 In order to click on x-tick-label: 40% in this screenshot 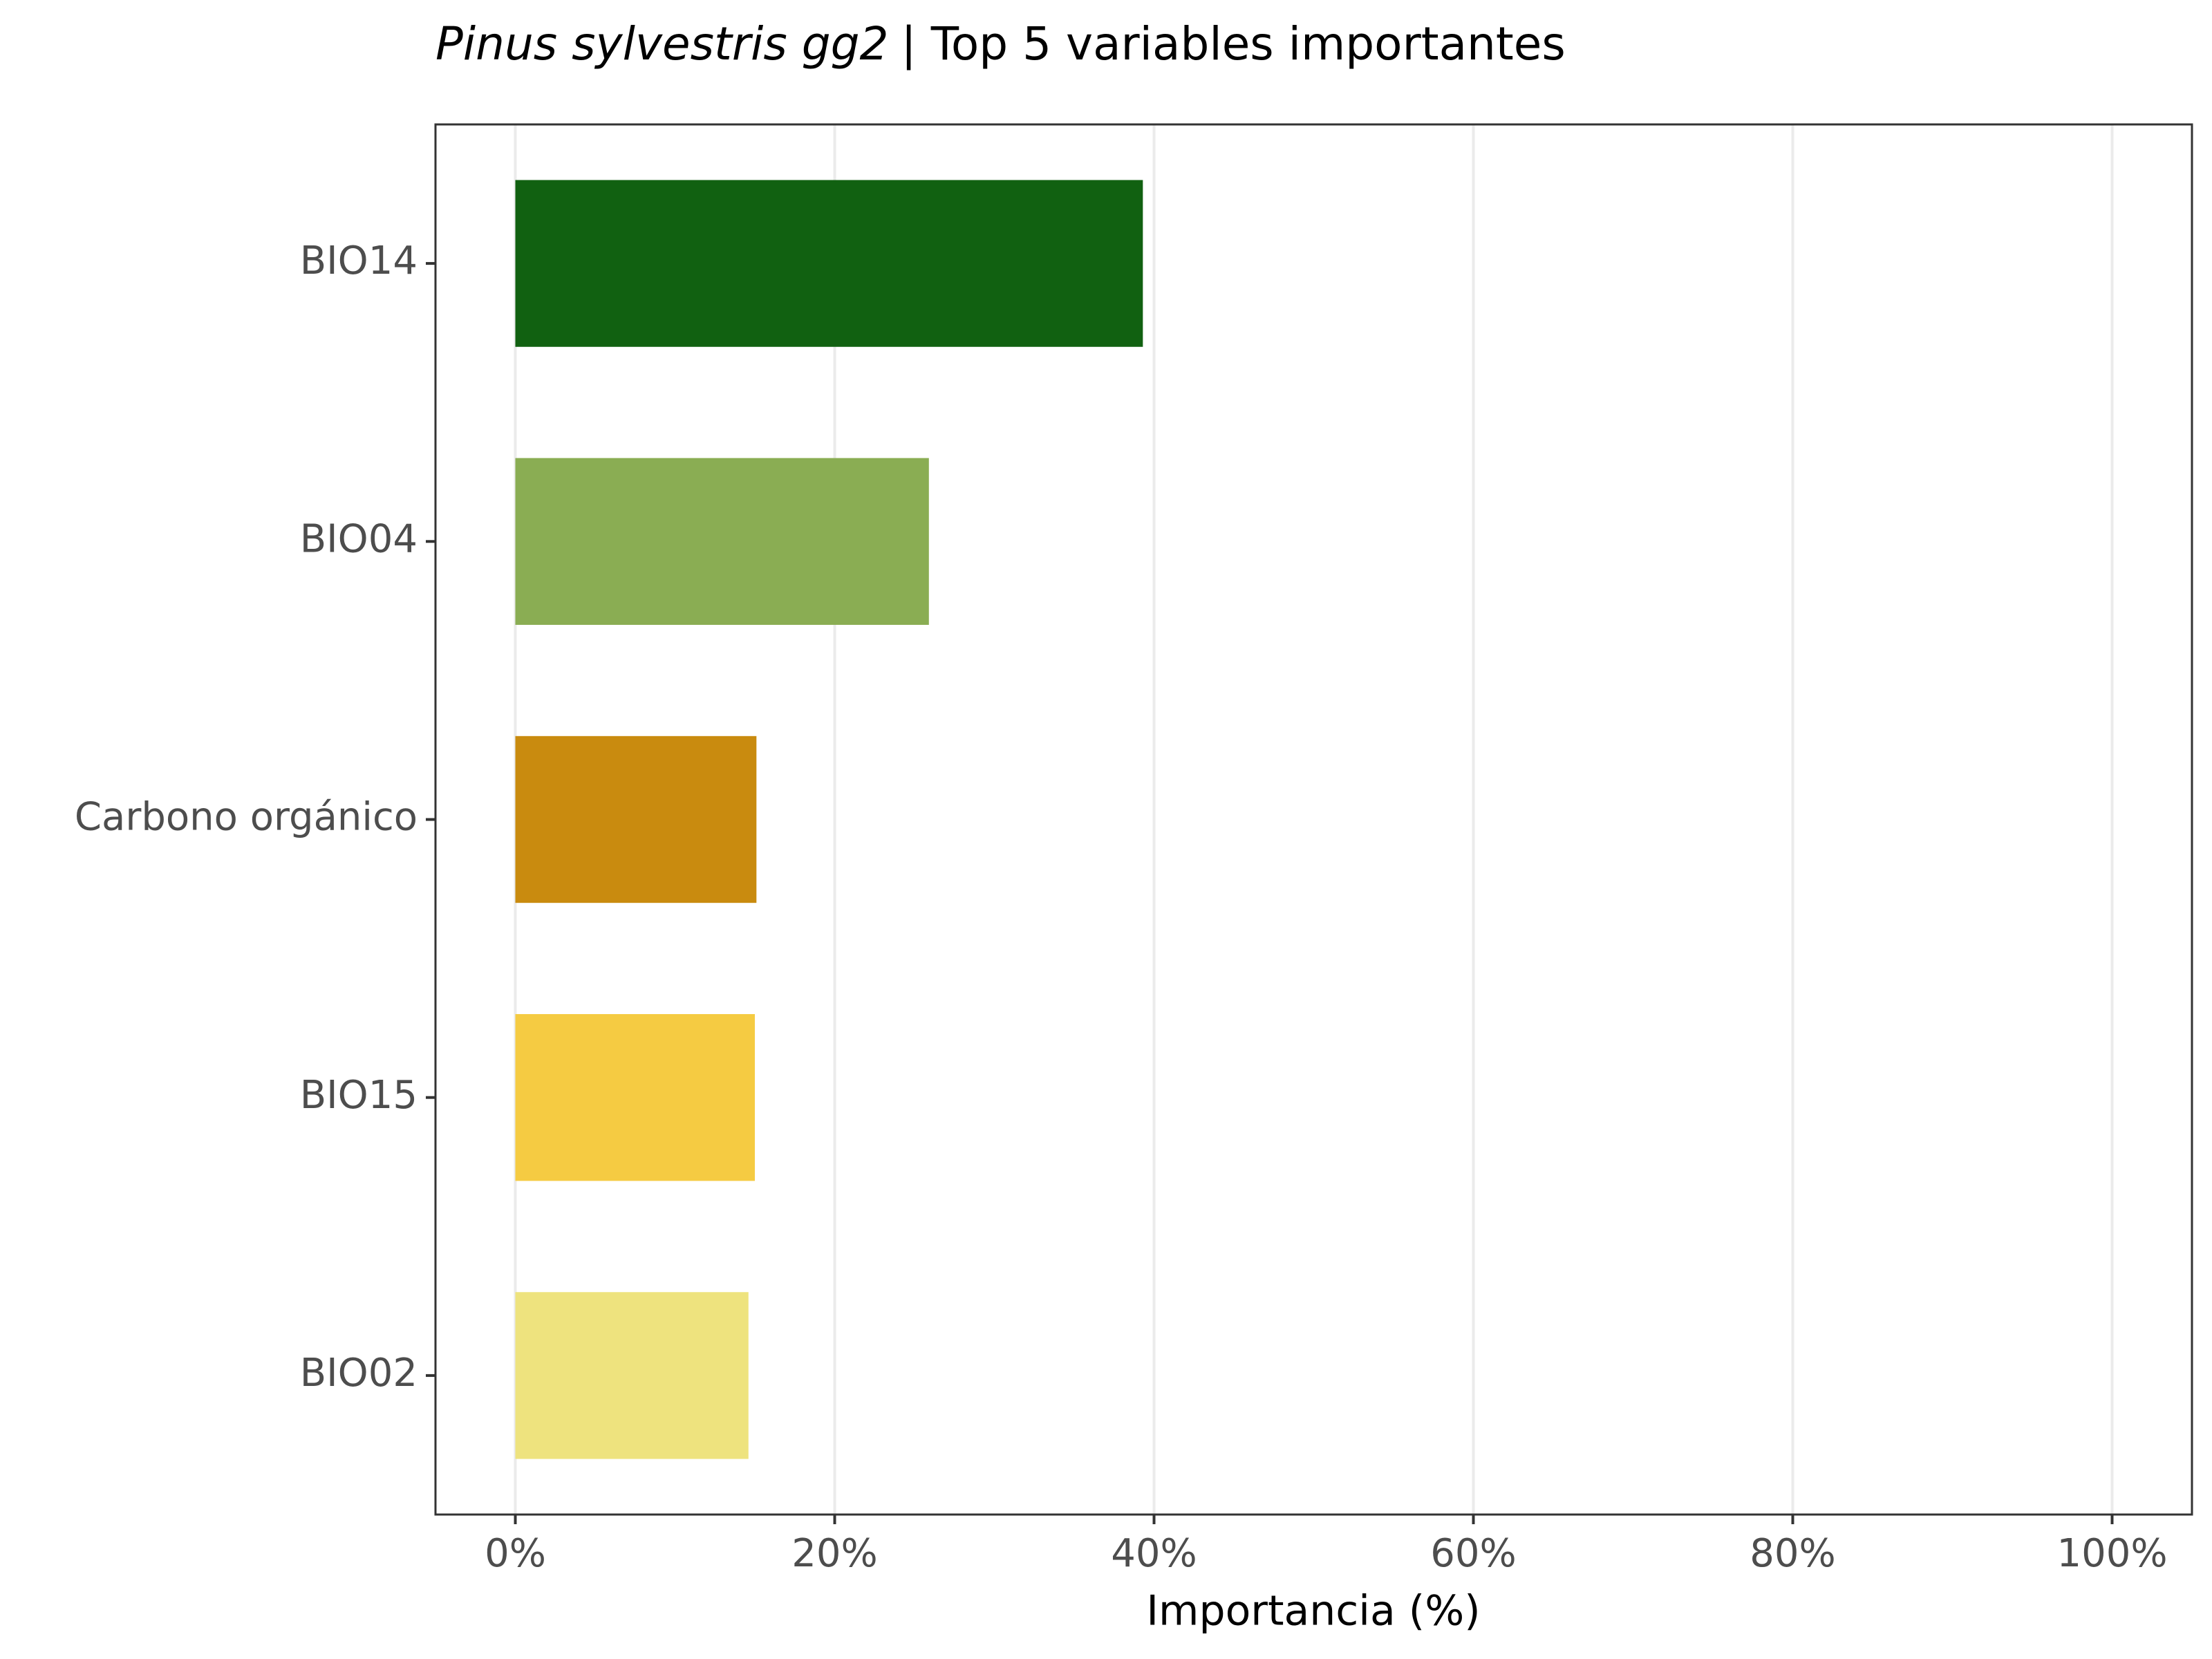, I will do `click(1154, 1554)`.